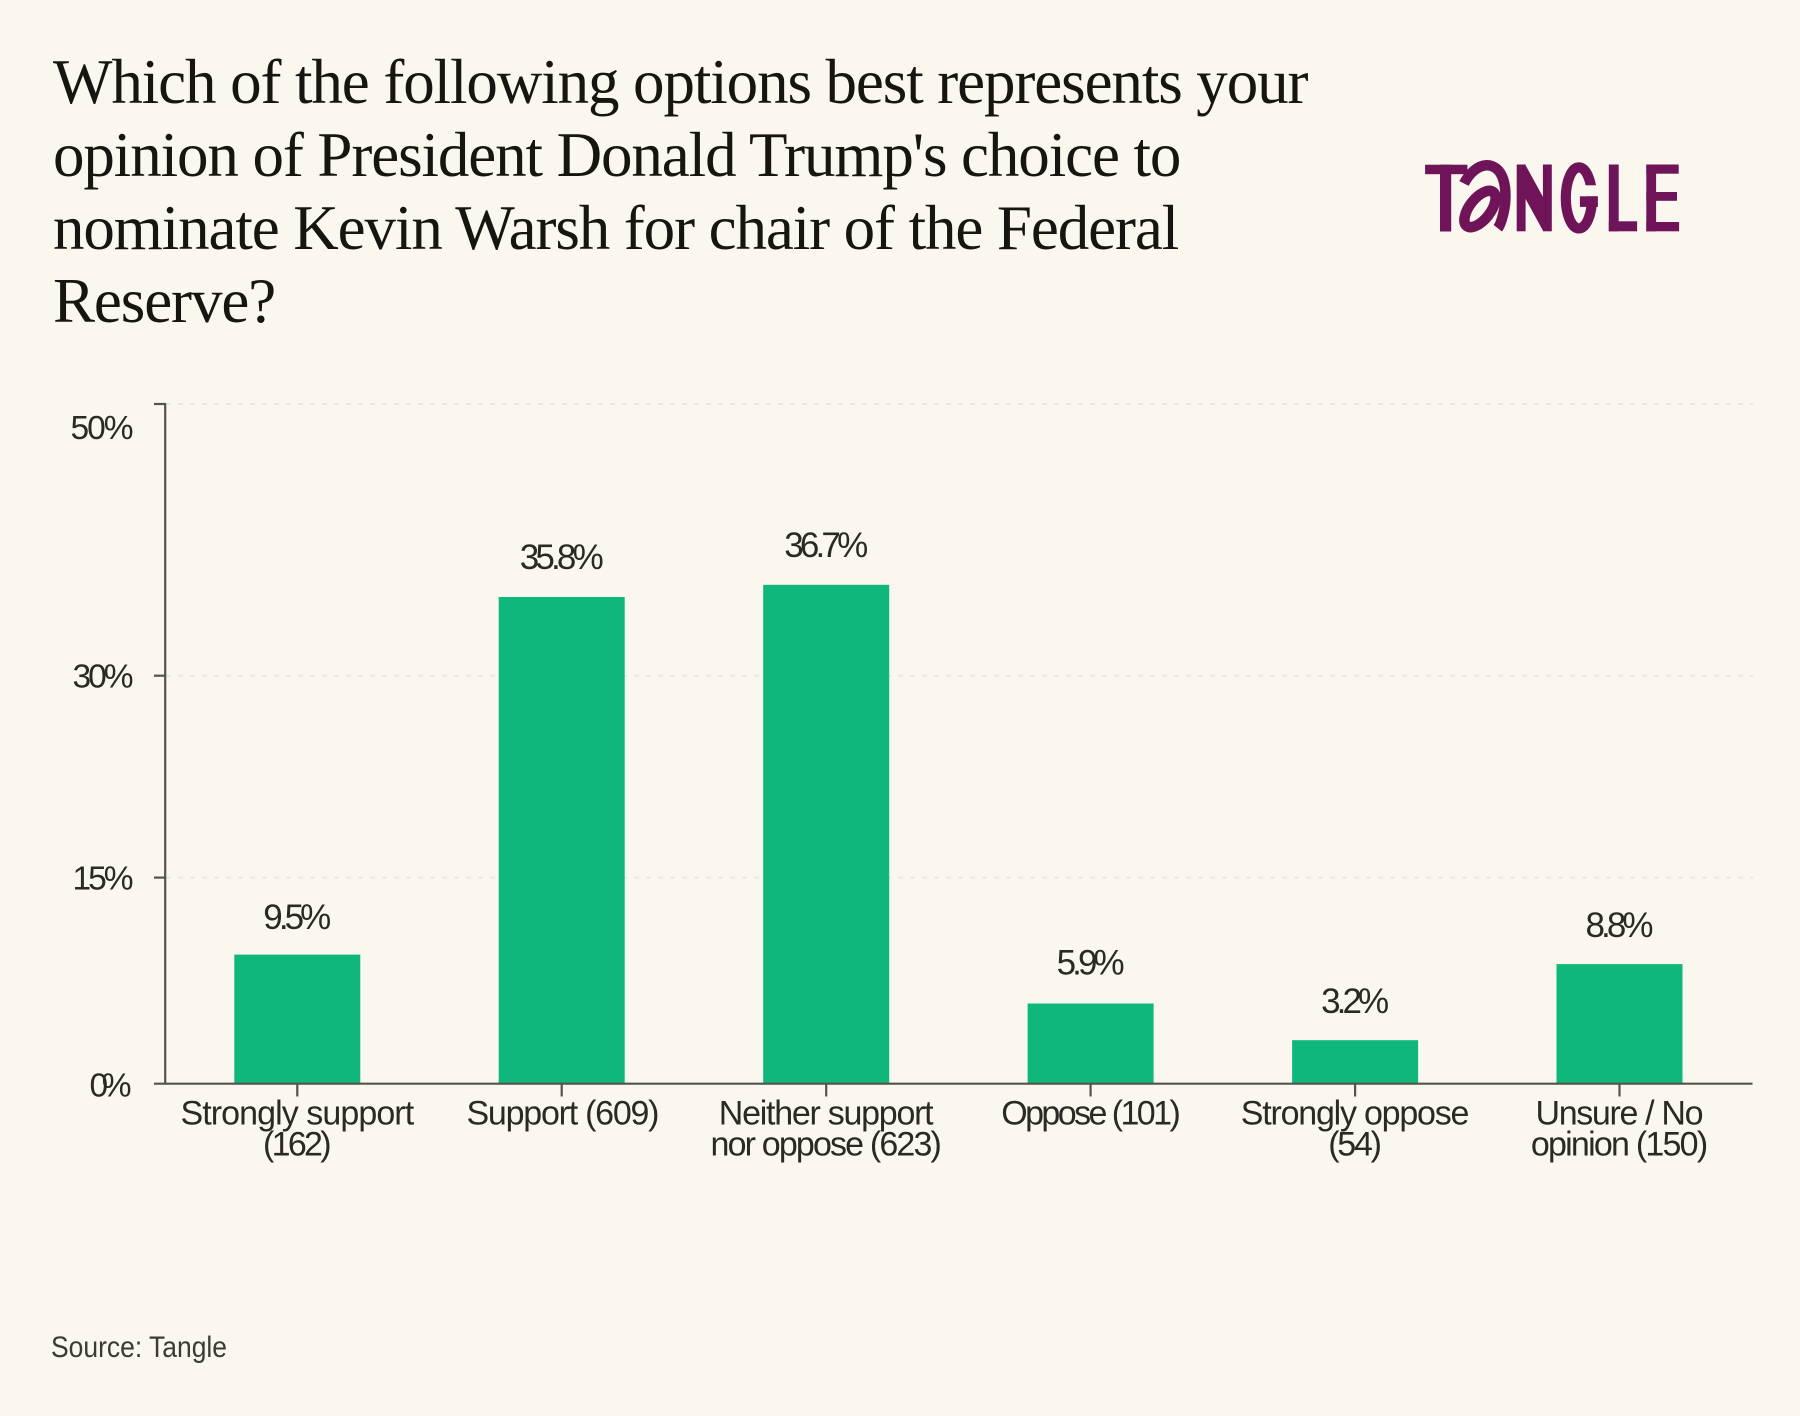 The image size is (1800, 1416). I want to click on svg-text: Neither support, so click(826, 1114).